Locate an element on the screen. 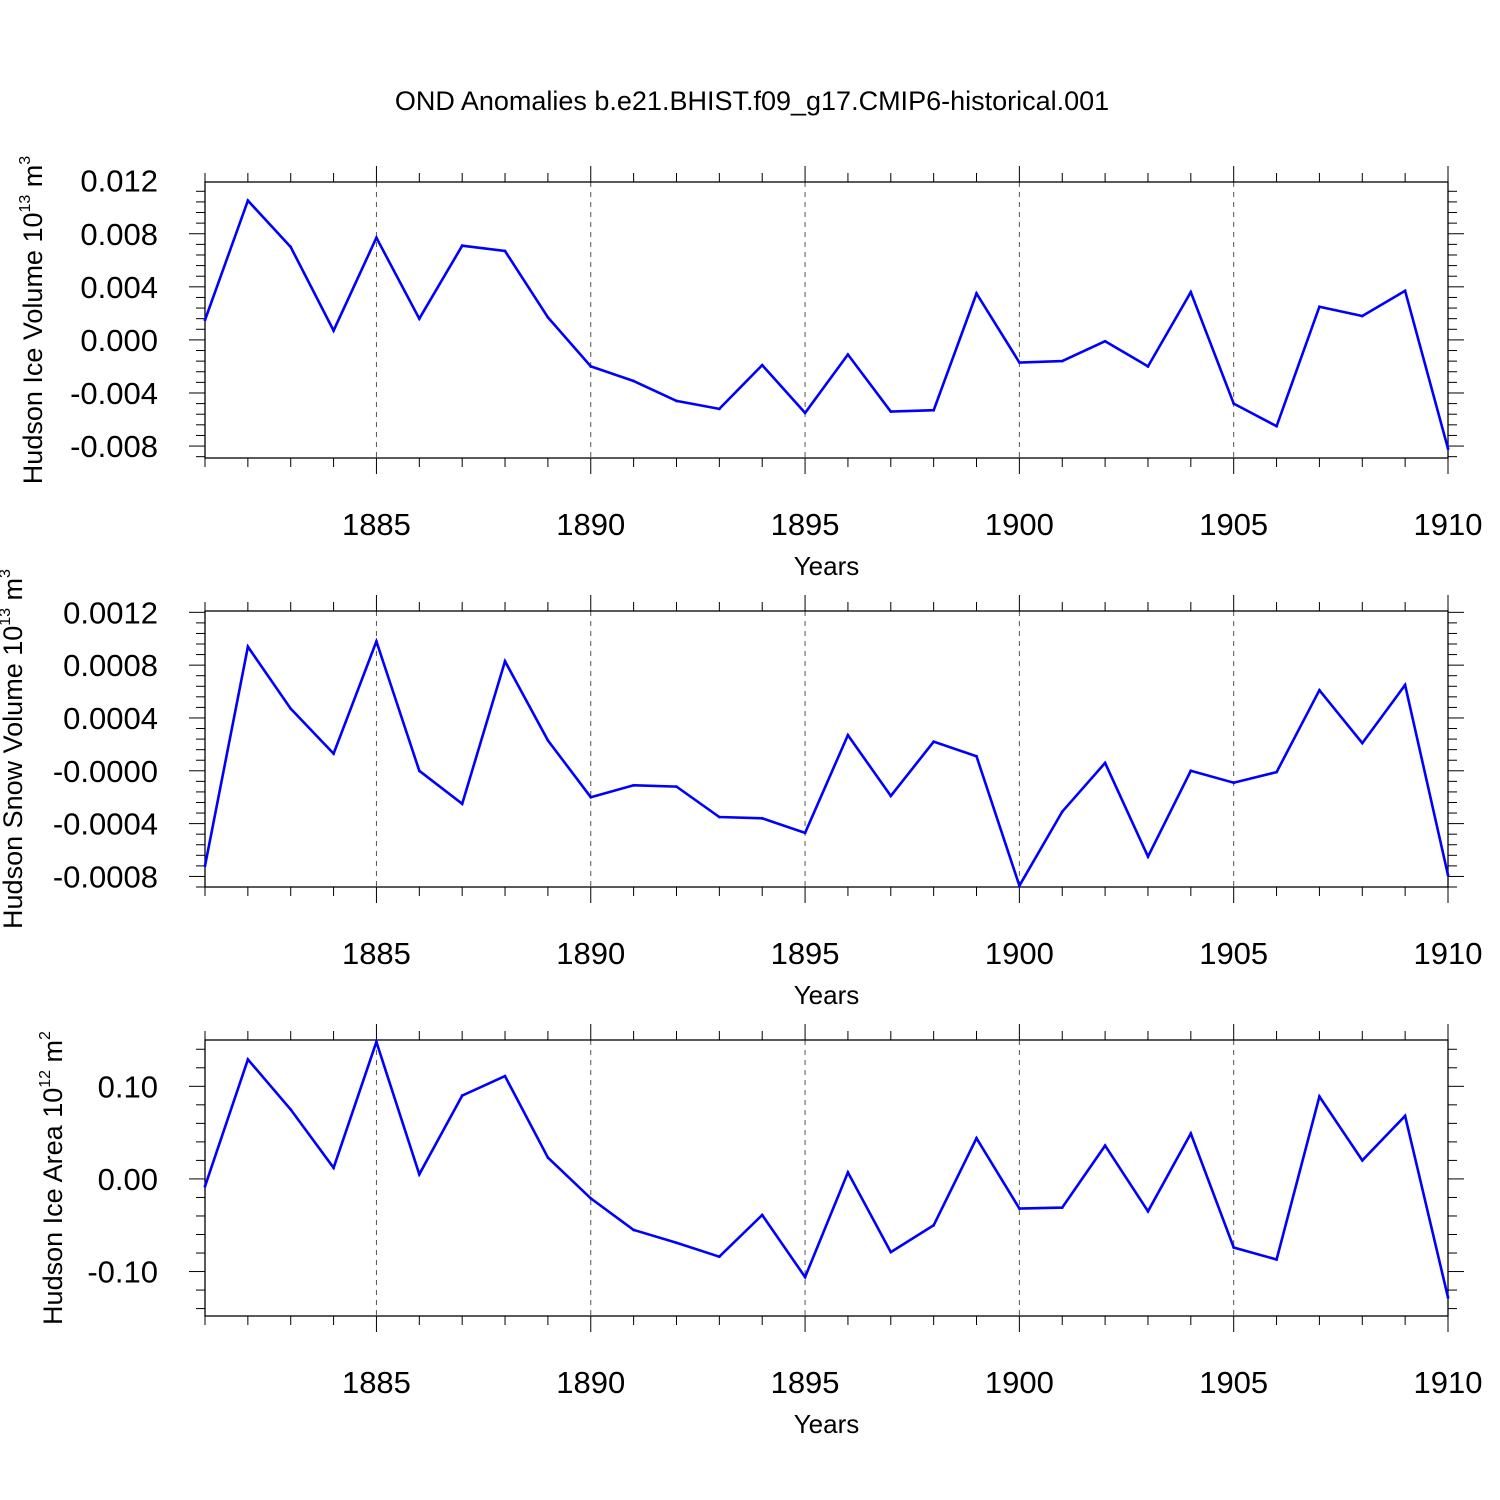  y-tick-label: 0.012 is located at coordinates (119, 181).